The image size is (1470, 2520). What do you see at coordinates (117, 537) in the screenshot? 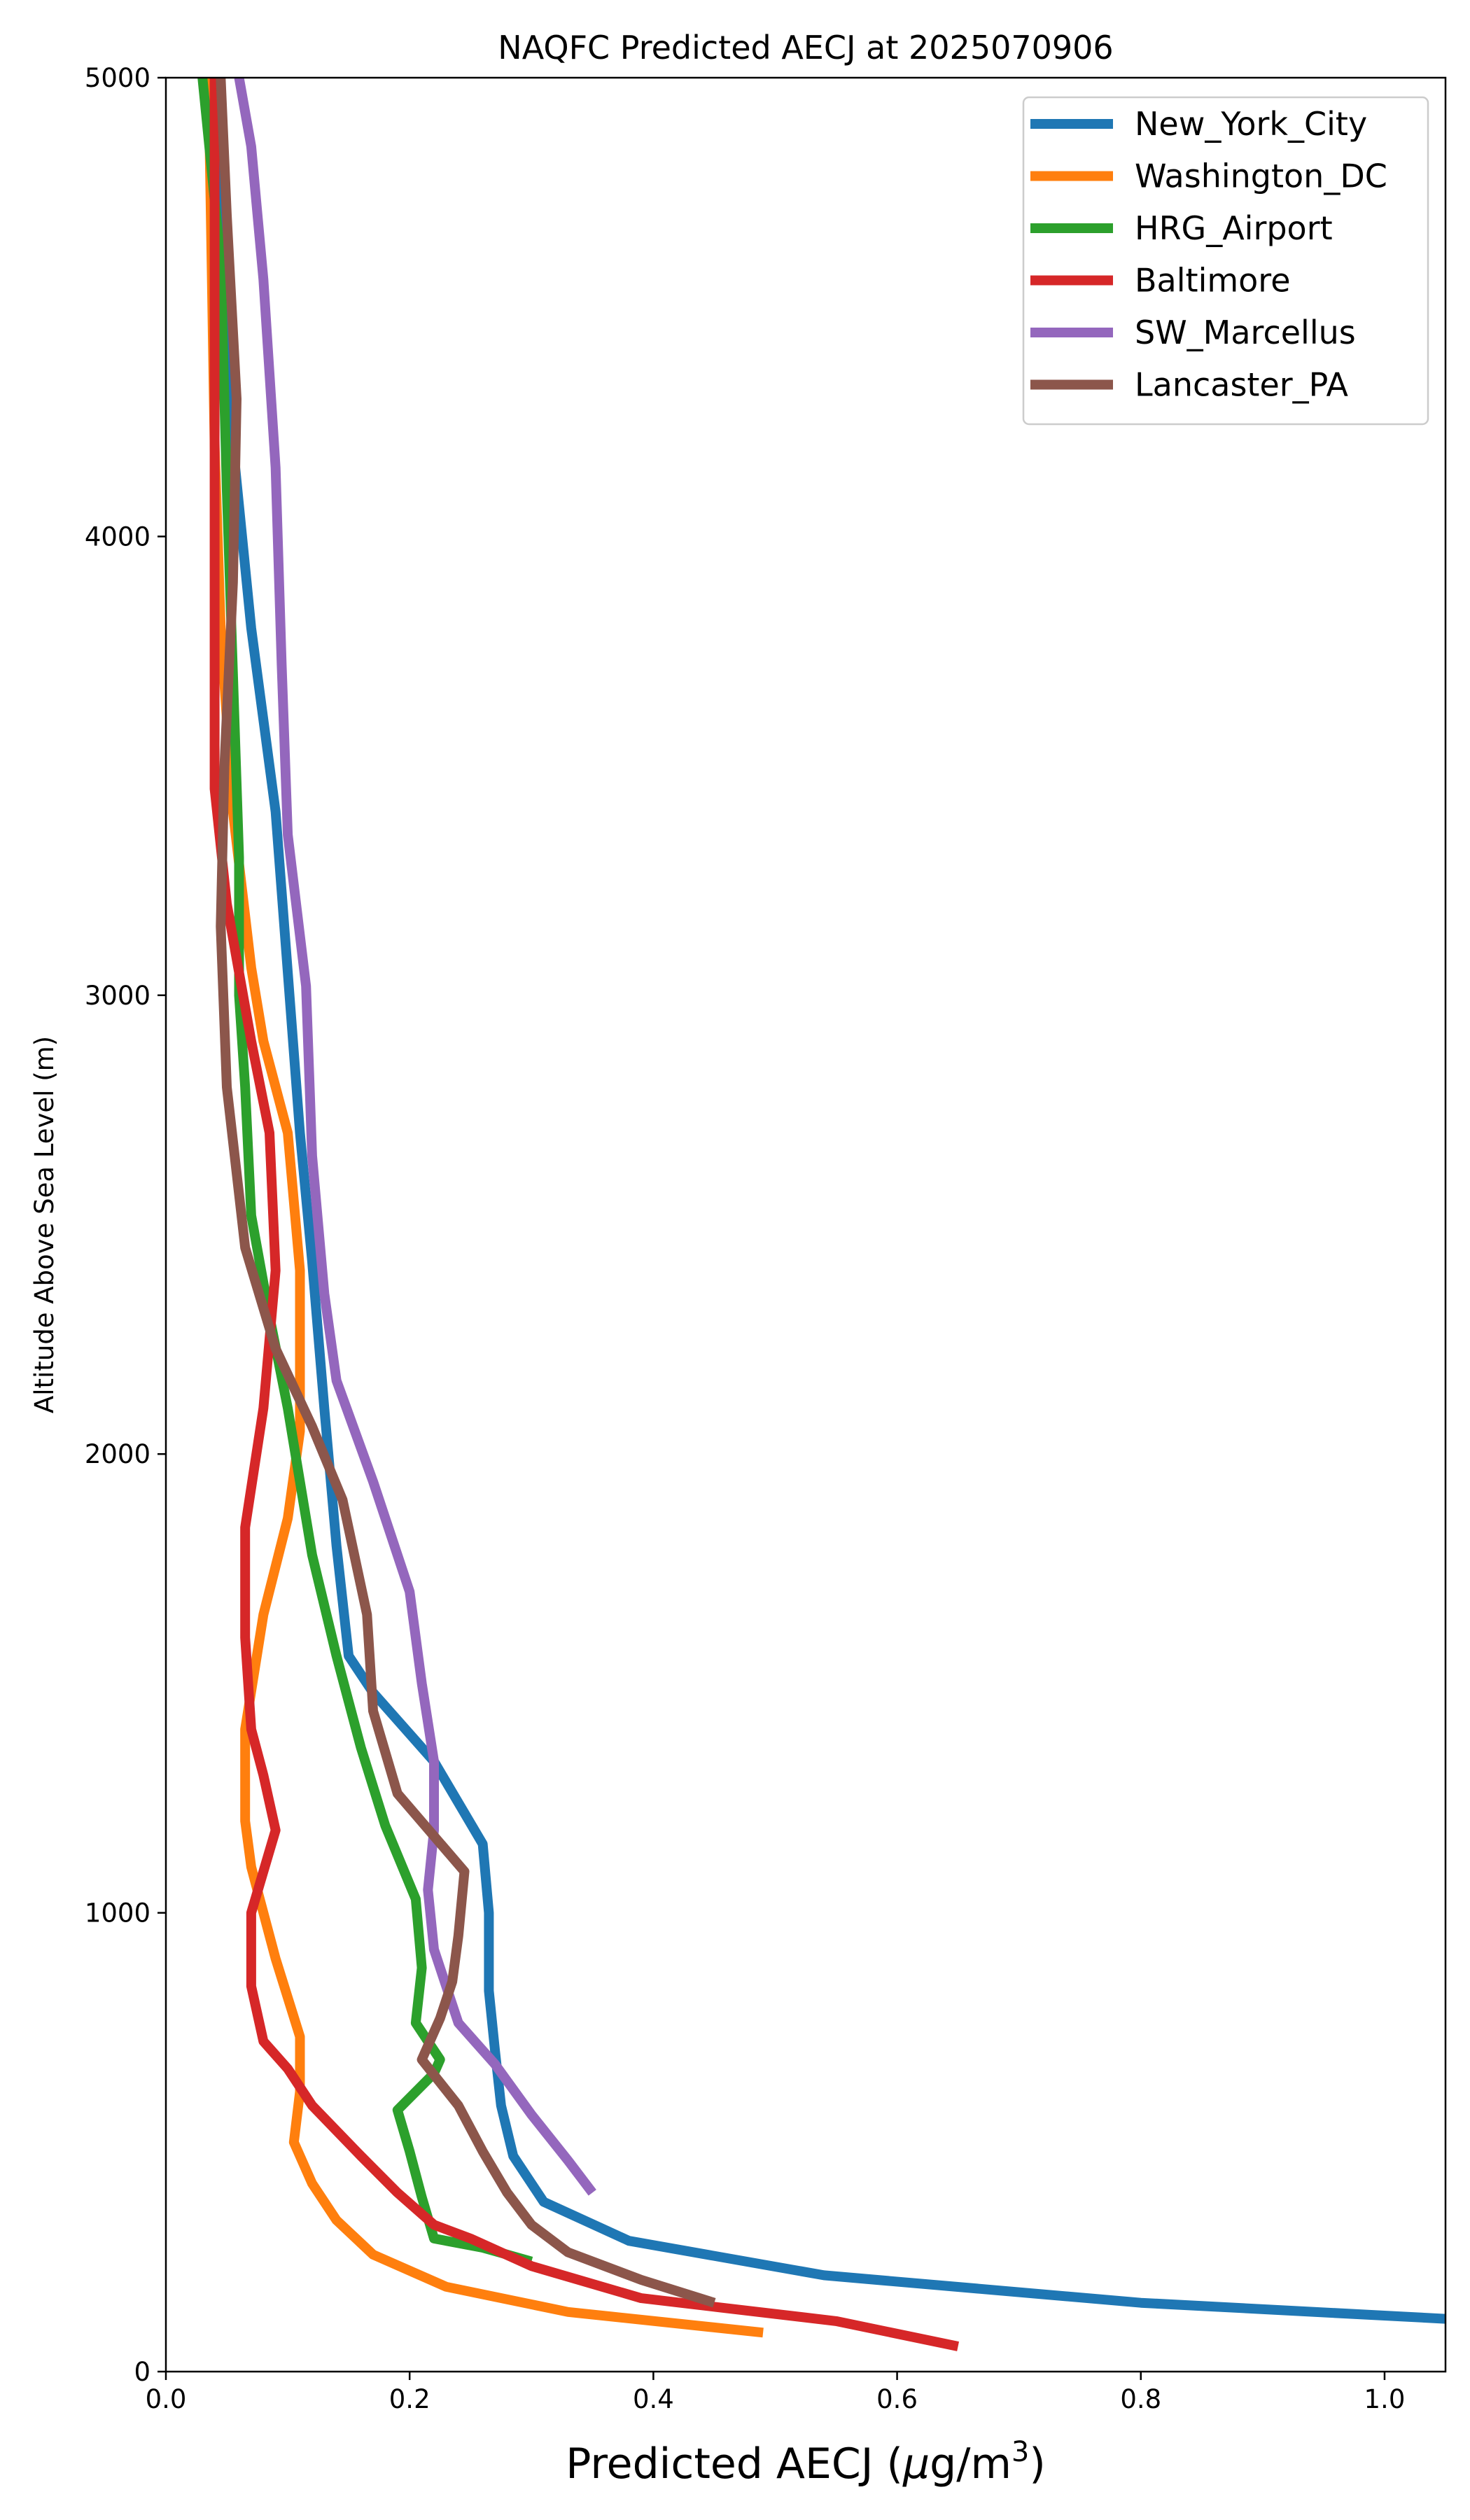
I see `y-tick-label: 4000` at bounding box center [117, 537].